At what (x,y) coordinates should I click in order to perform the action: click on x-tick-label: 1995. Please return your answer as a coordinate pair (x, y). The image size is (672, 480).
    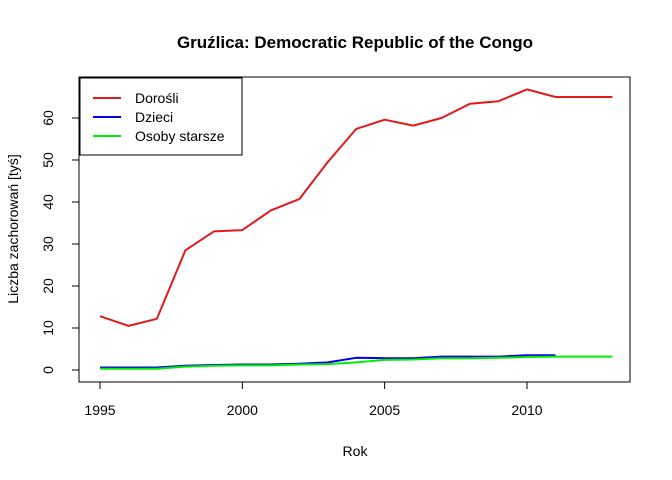
    Looking at the image, I should click on (99, 410).